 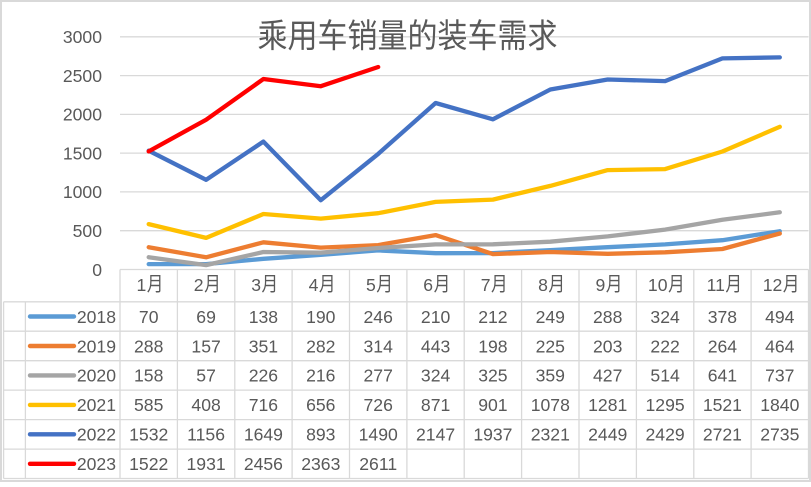 What do you see at coordinates (206, 405) in the screenshot?
I see `svg-text: 408` at bounding box center [206, 405].